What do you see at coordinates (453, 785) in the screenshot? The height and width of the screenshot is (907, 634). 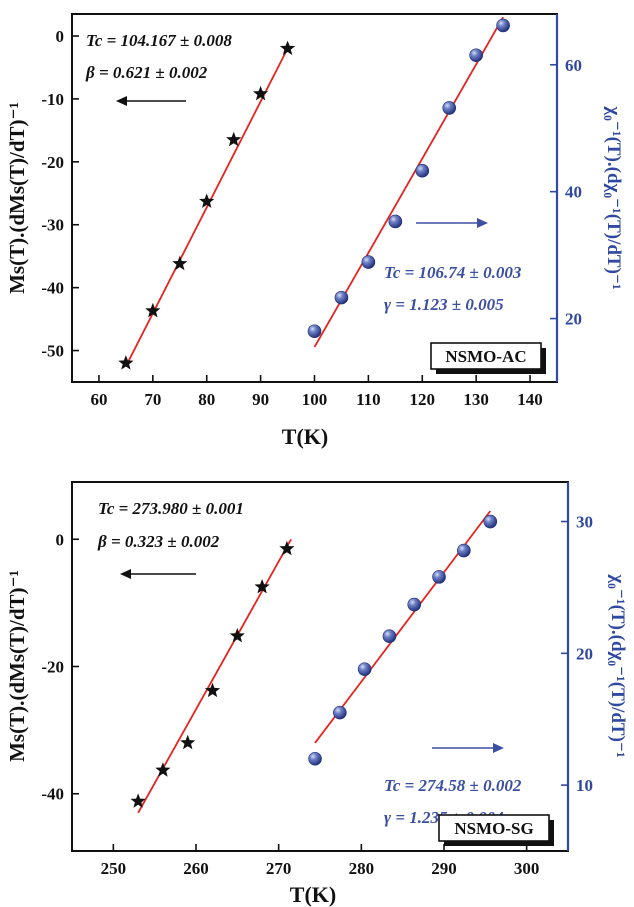 I see `annotation-right-tc: Tc = 274.58 ± 0.002` at bounding box center [453, 785].